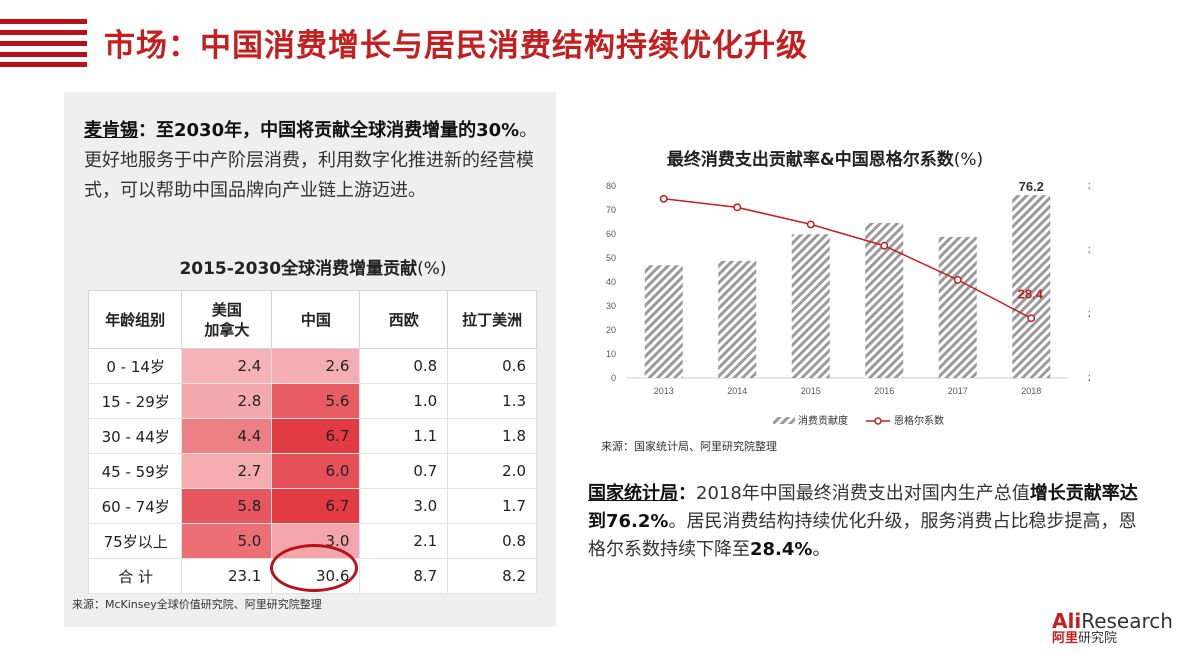 This screenshot has width=1190, height=669. What do you see at coordinates (316, 401) in the screenshot?
I see `value-cell: 5.6` at bounding box center [316, 401].